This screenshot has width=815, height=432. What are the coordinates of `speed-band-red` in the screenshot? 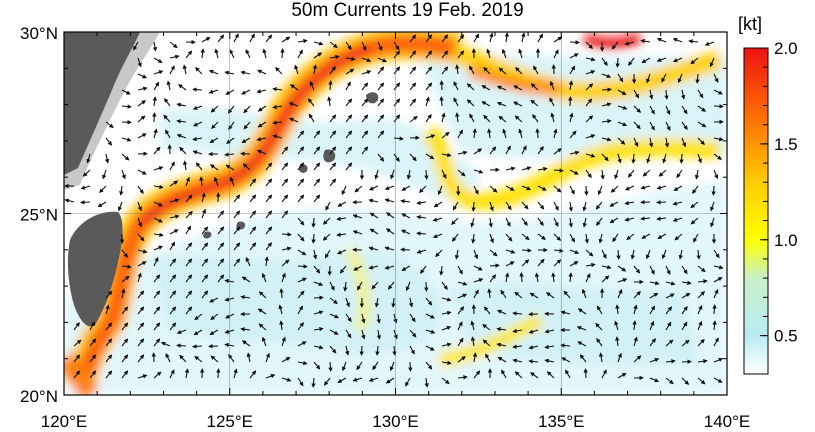 It's located at (612, 41).